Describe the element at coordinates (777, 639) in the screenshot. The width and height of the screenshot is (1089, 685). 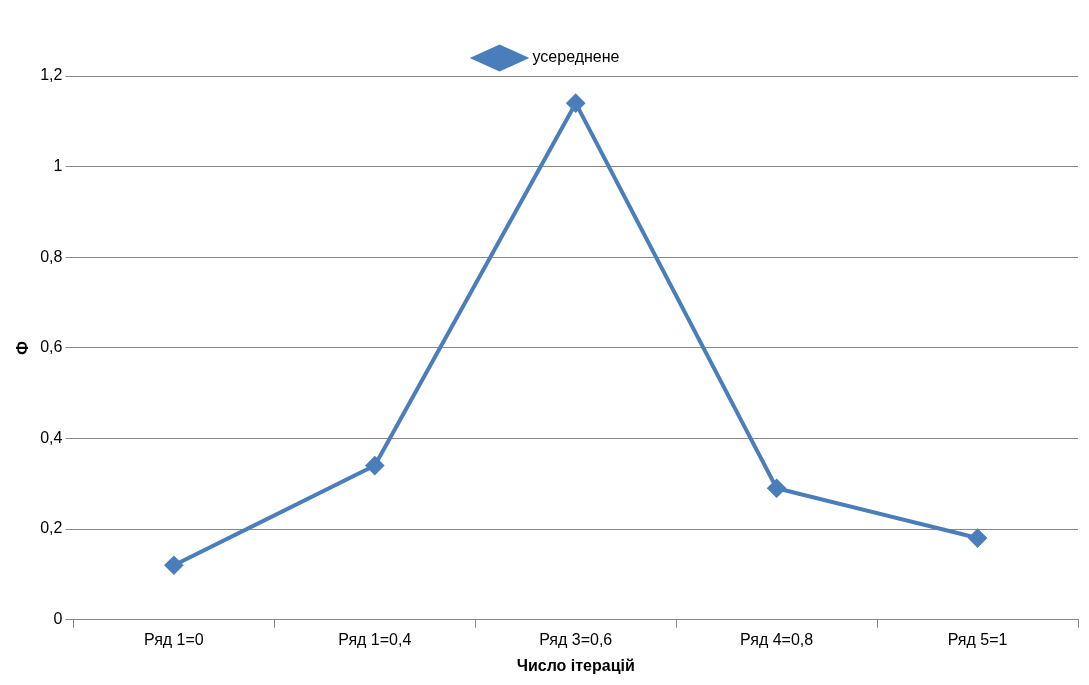
I see `x-tick-label: Ряд 4=0,8` at that location.